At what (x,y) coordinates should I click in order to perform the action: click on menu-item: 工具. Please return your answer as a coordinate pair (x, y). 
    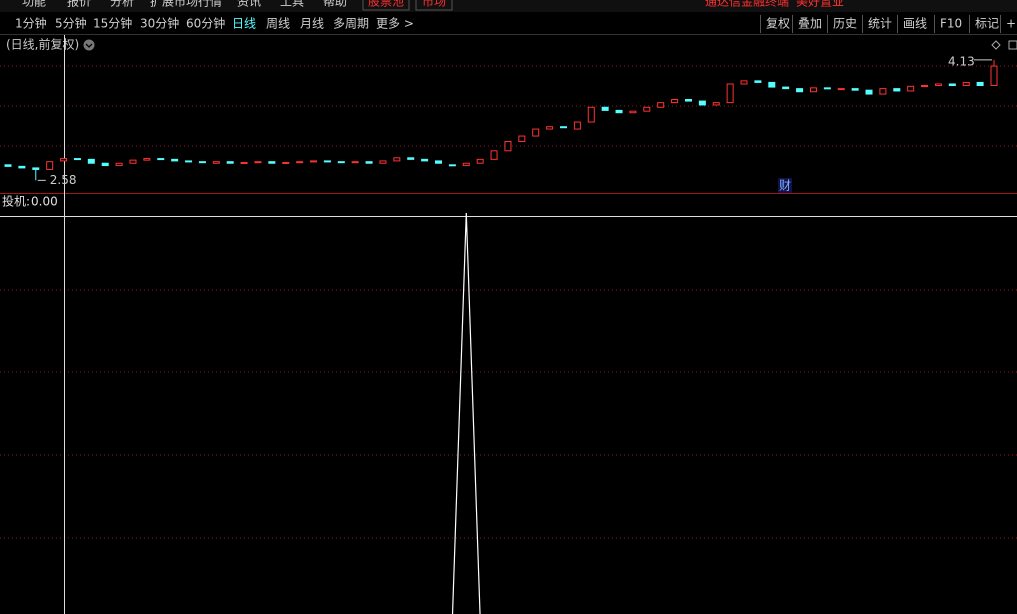
    Looking at the image, I should click on (292, 4).